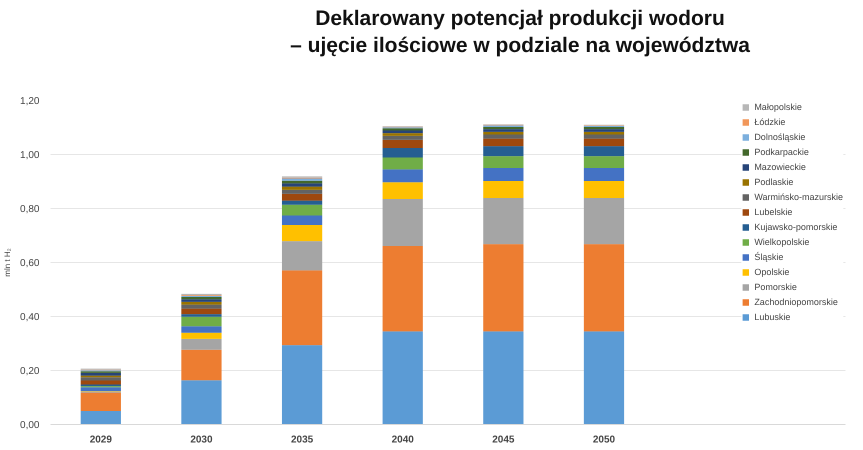 Image resolution: width=863 pixels, height=450 pixels. I want to click on y-tick-label: 0,40, so click(30, 317).